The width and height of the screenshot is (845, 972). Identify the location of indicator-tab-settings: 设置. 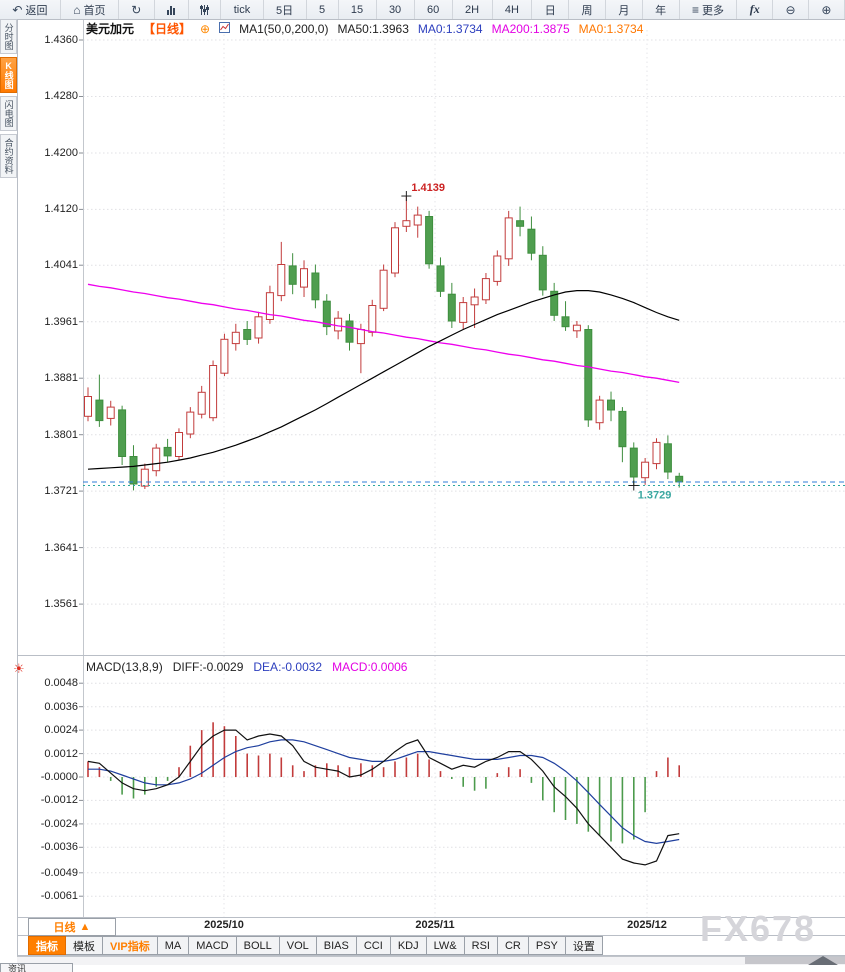
(584, 945).